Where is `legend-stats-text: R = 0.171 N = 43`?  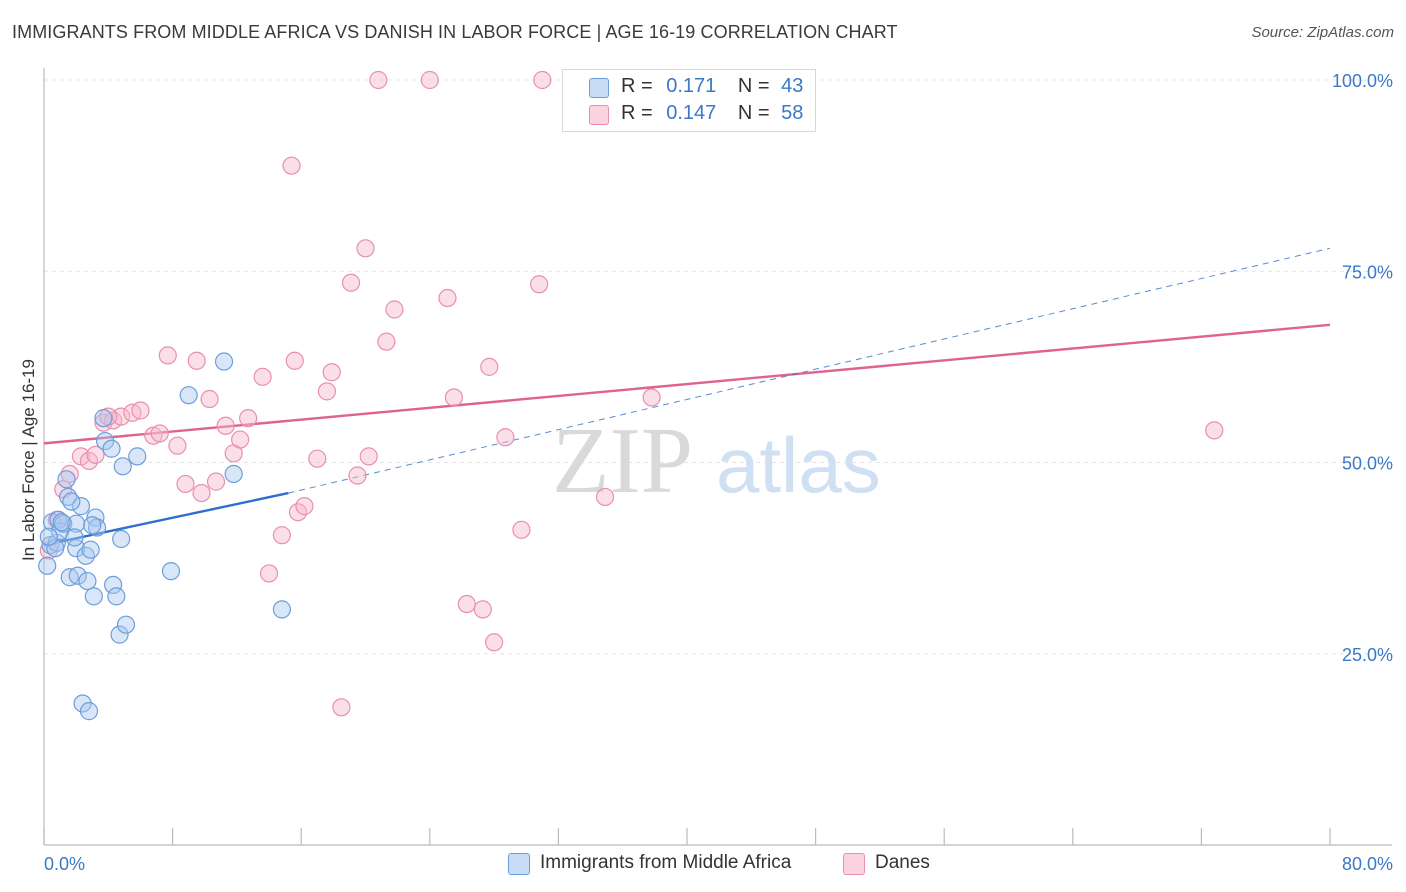 legend-stats-text: R = 0.171 N = 43 is located at coordinates (712, 86).